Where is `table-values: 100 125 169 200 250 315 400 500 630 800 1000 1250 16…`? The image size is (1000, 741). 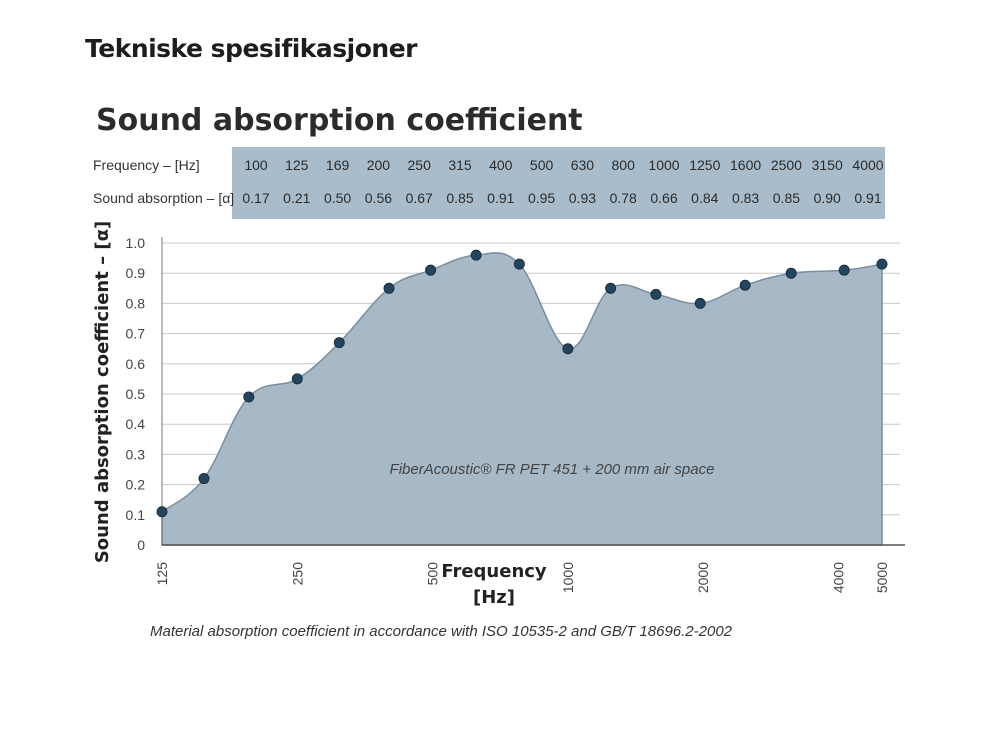
table-values: 100 125 169 200 250 315 400 500 630 800 1000 1250 16… is located at coordinates (562, 181).